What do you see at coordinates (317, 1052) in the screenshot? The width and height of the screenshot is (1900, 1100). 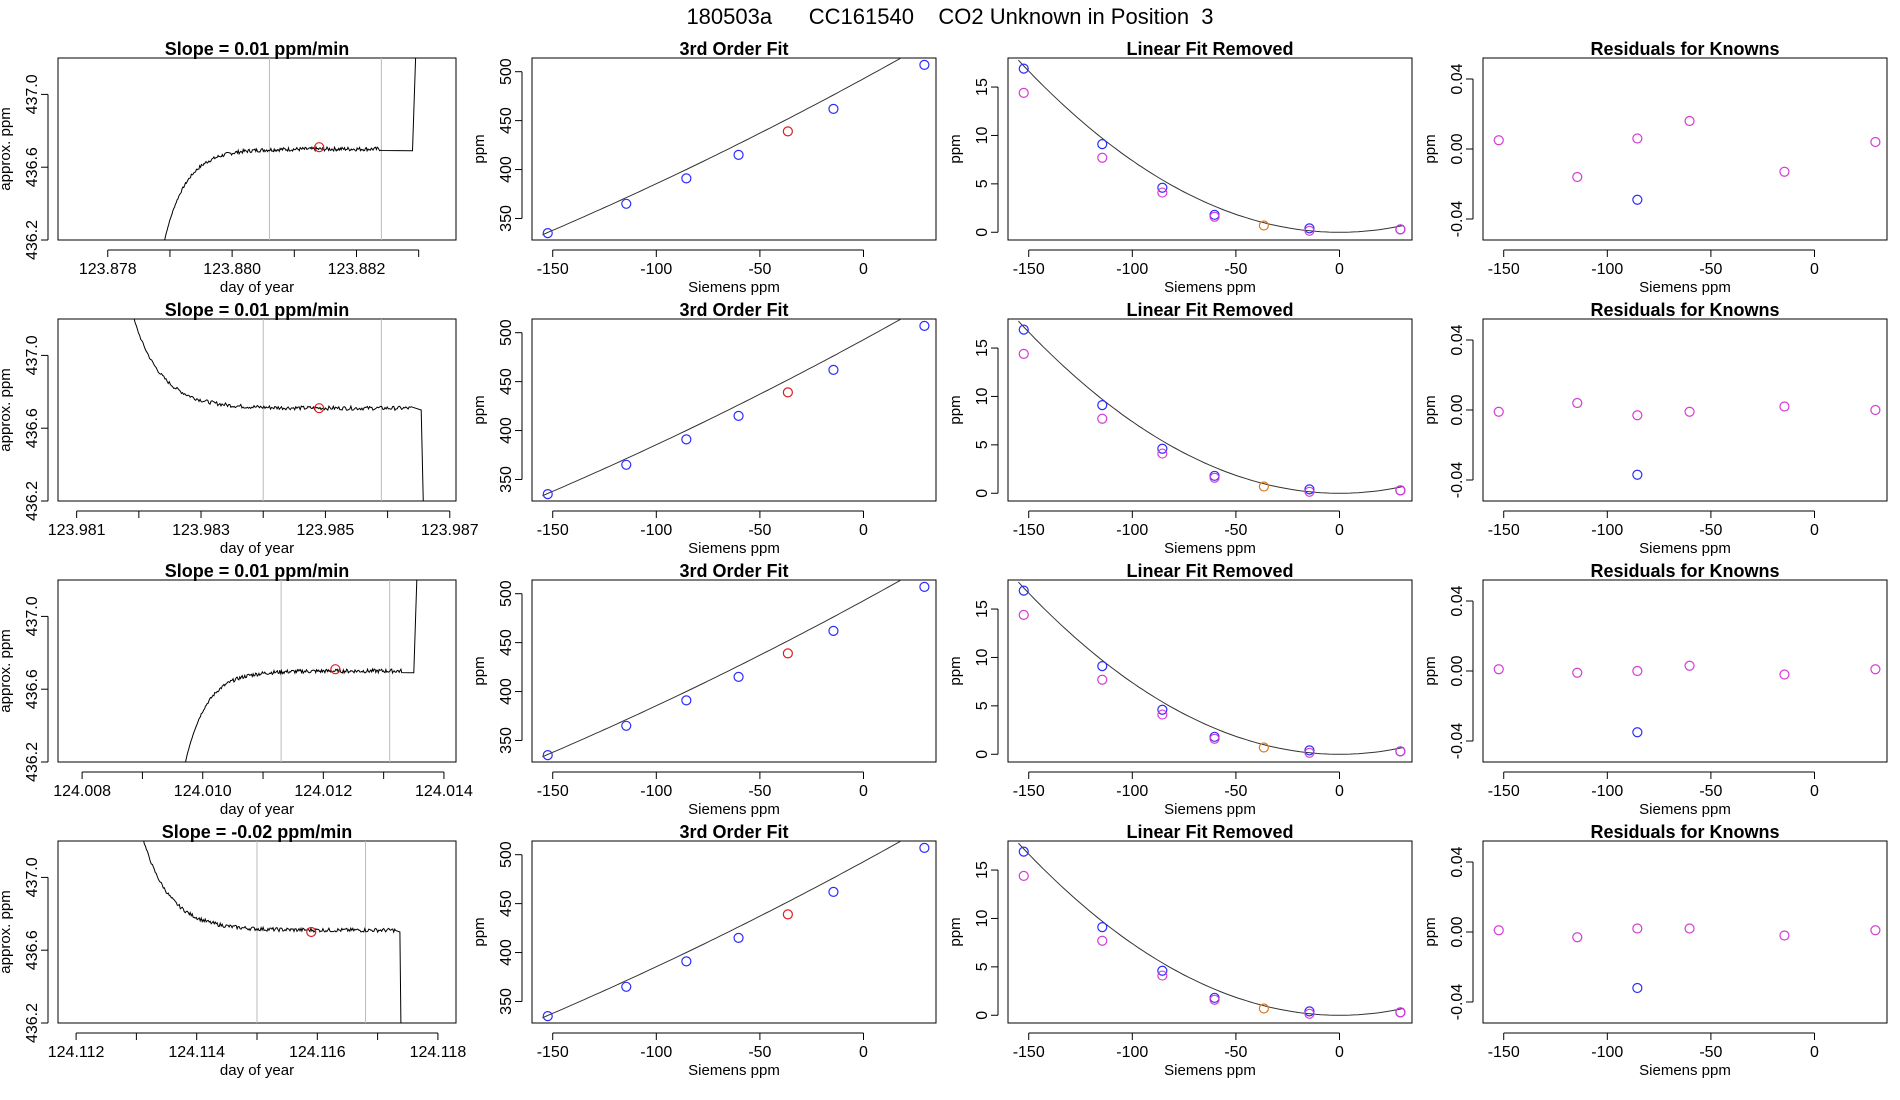 I see `x-tick-label: 124.116` at bounding box center [317, 1052].